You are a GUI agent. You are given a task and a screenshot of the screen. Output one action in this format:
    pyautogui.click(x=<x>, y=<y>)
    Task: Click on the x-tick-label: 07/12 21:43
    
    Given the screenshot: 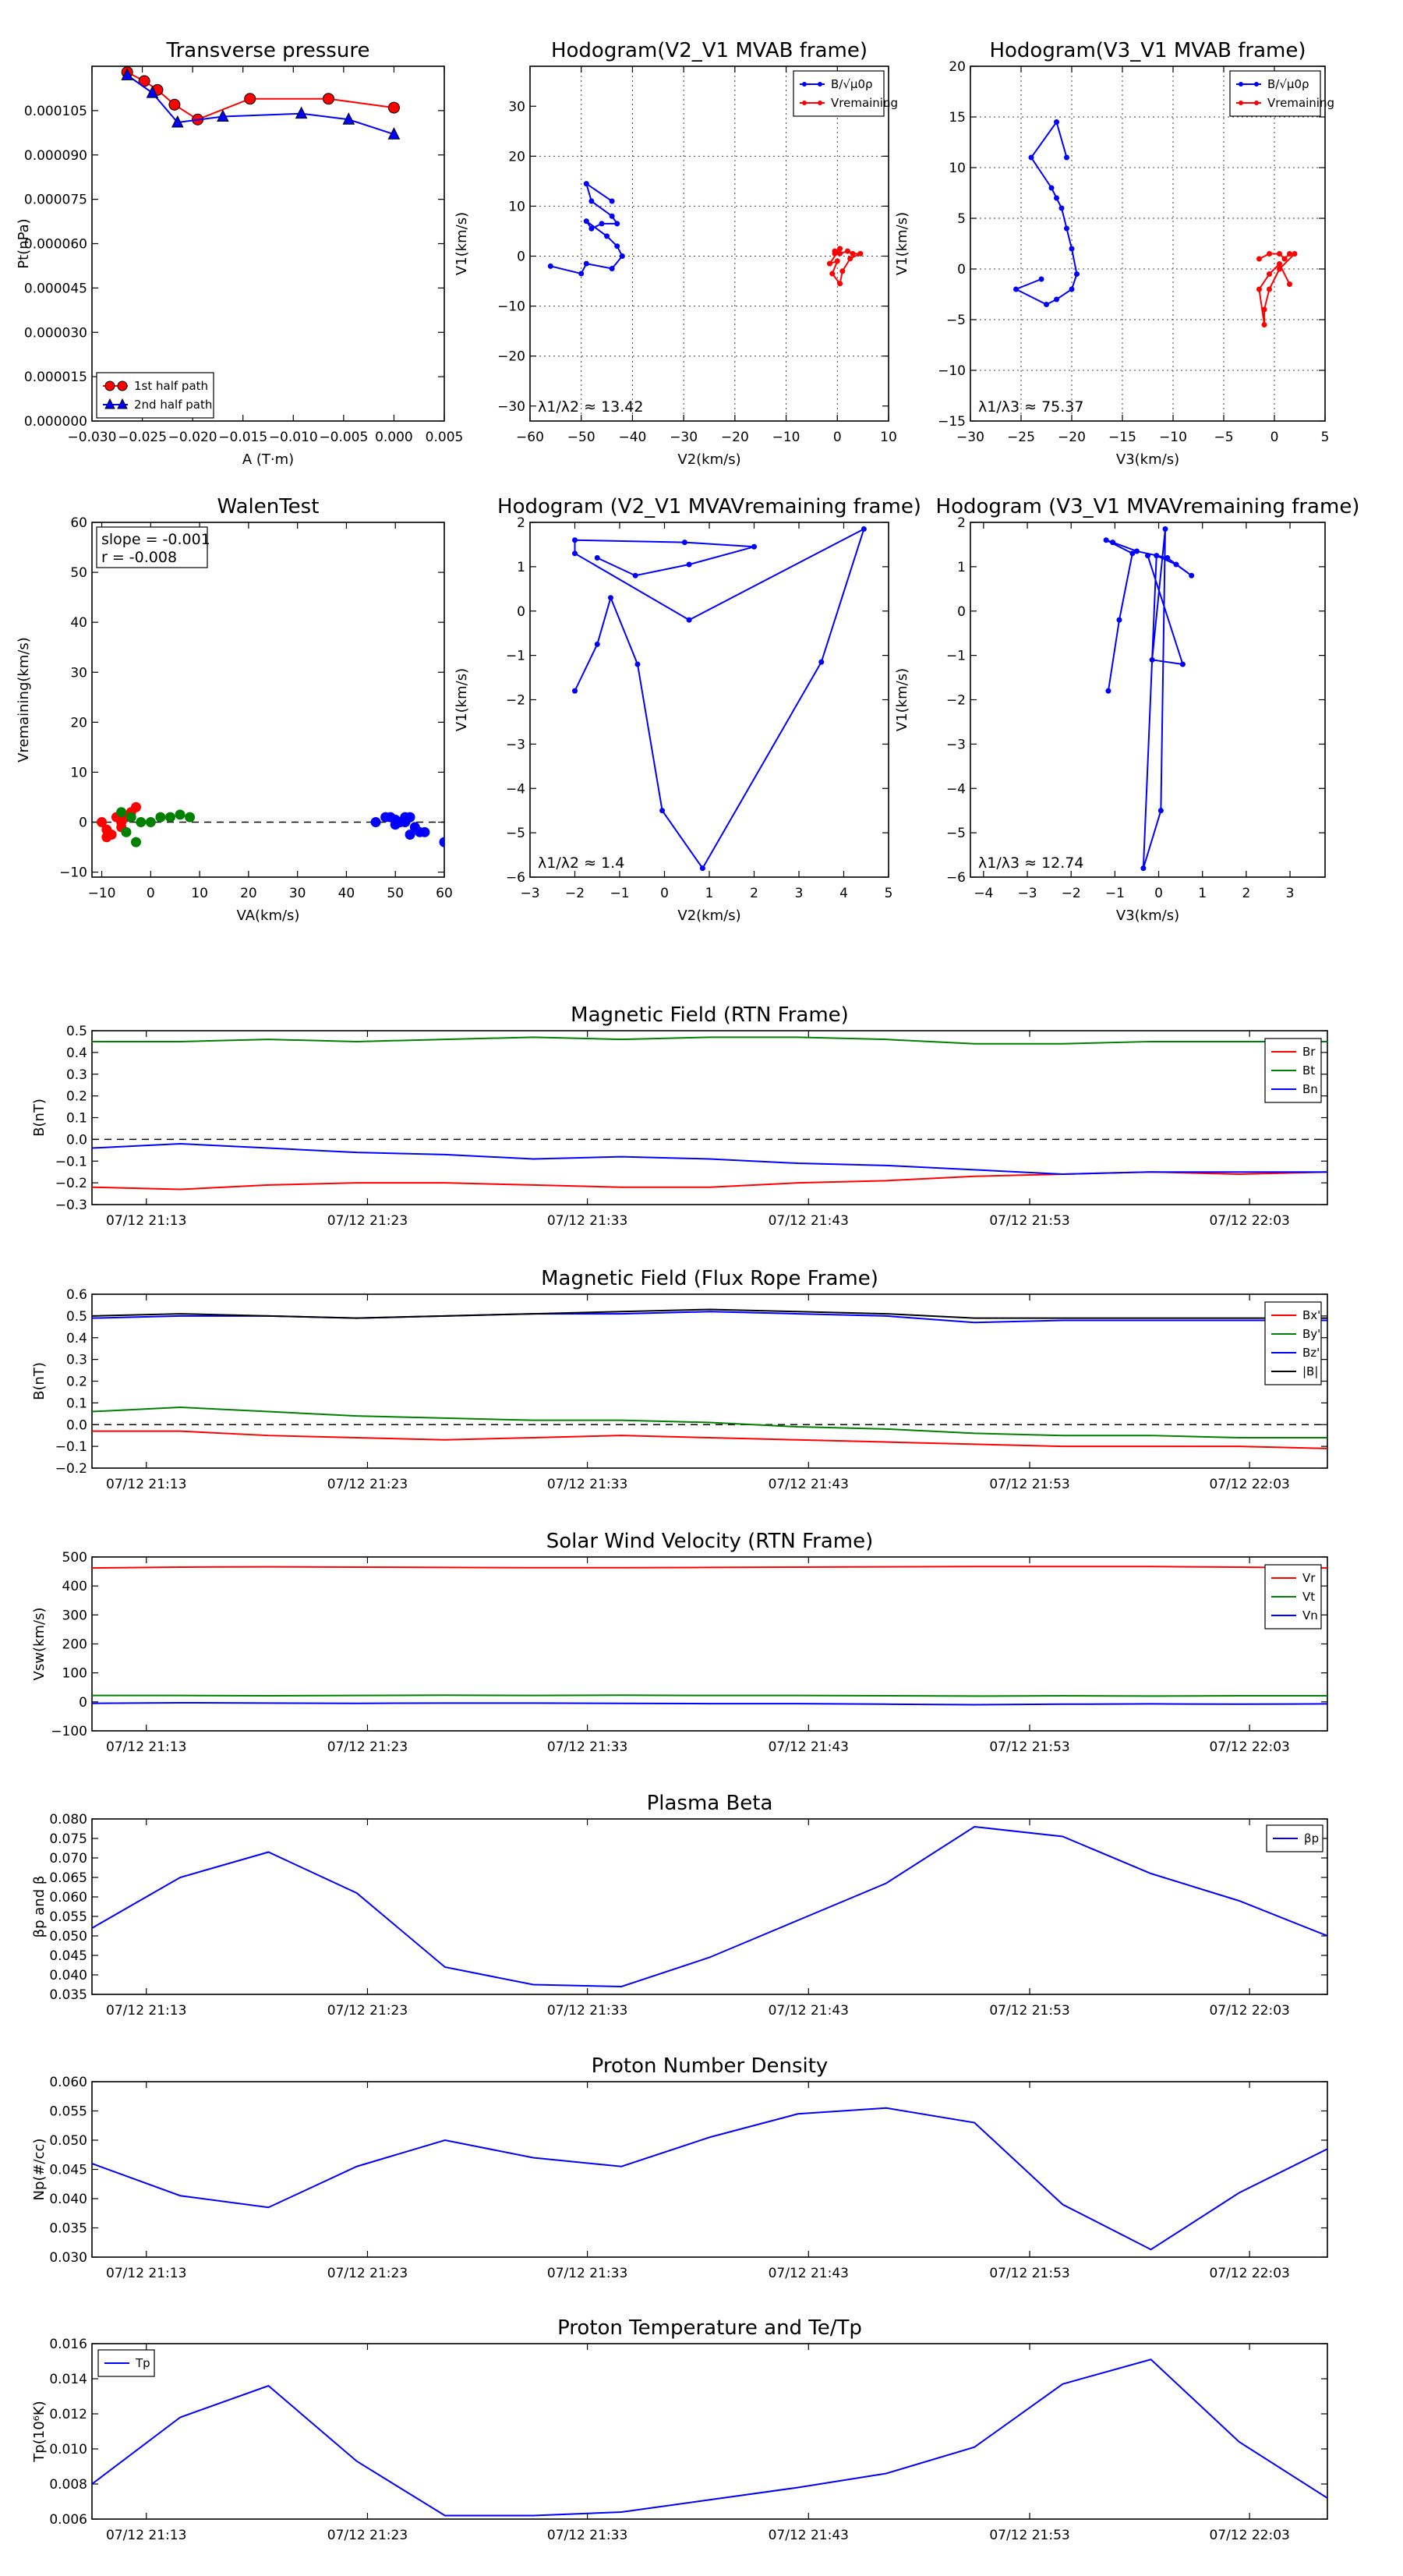 What is the action you would take?
    pyautogui.click(x=809, y=1747)
    